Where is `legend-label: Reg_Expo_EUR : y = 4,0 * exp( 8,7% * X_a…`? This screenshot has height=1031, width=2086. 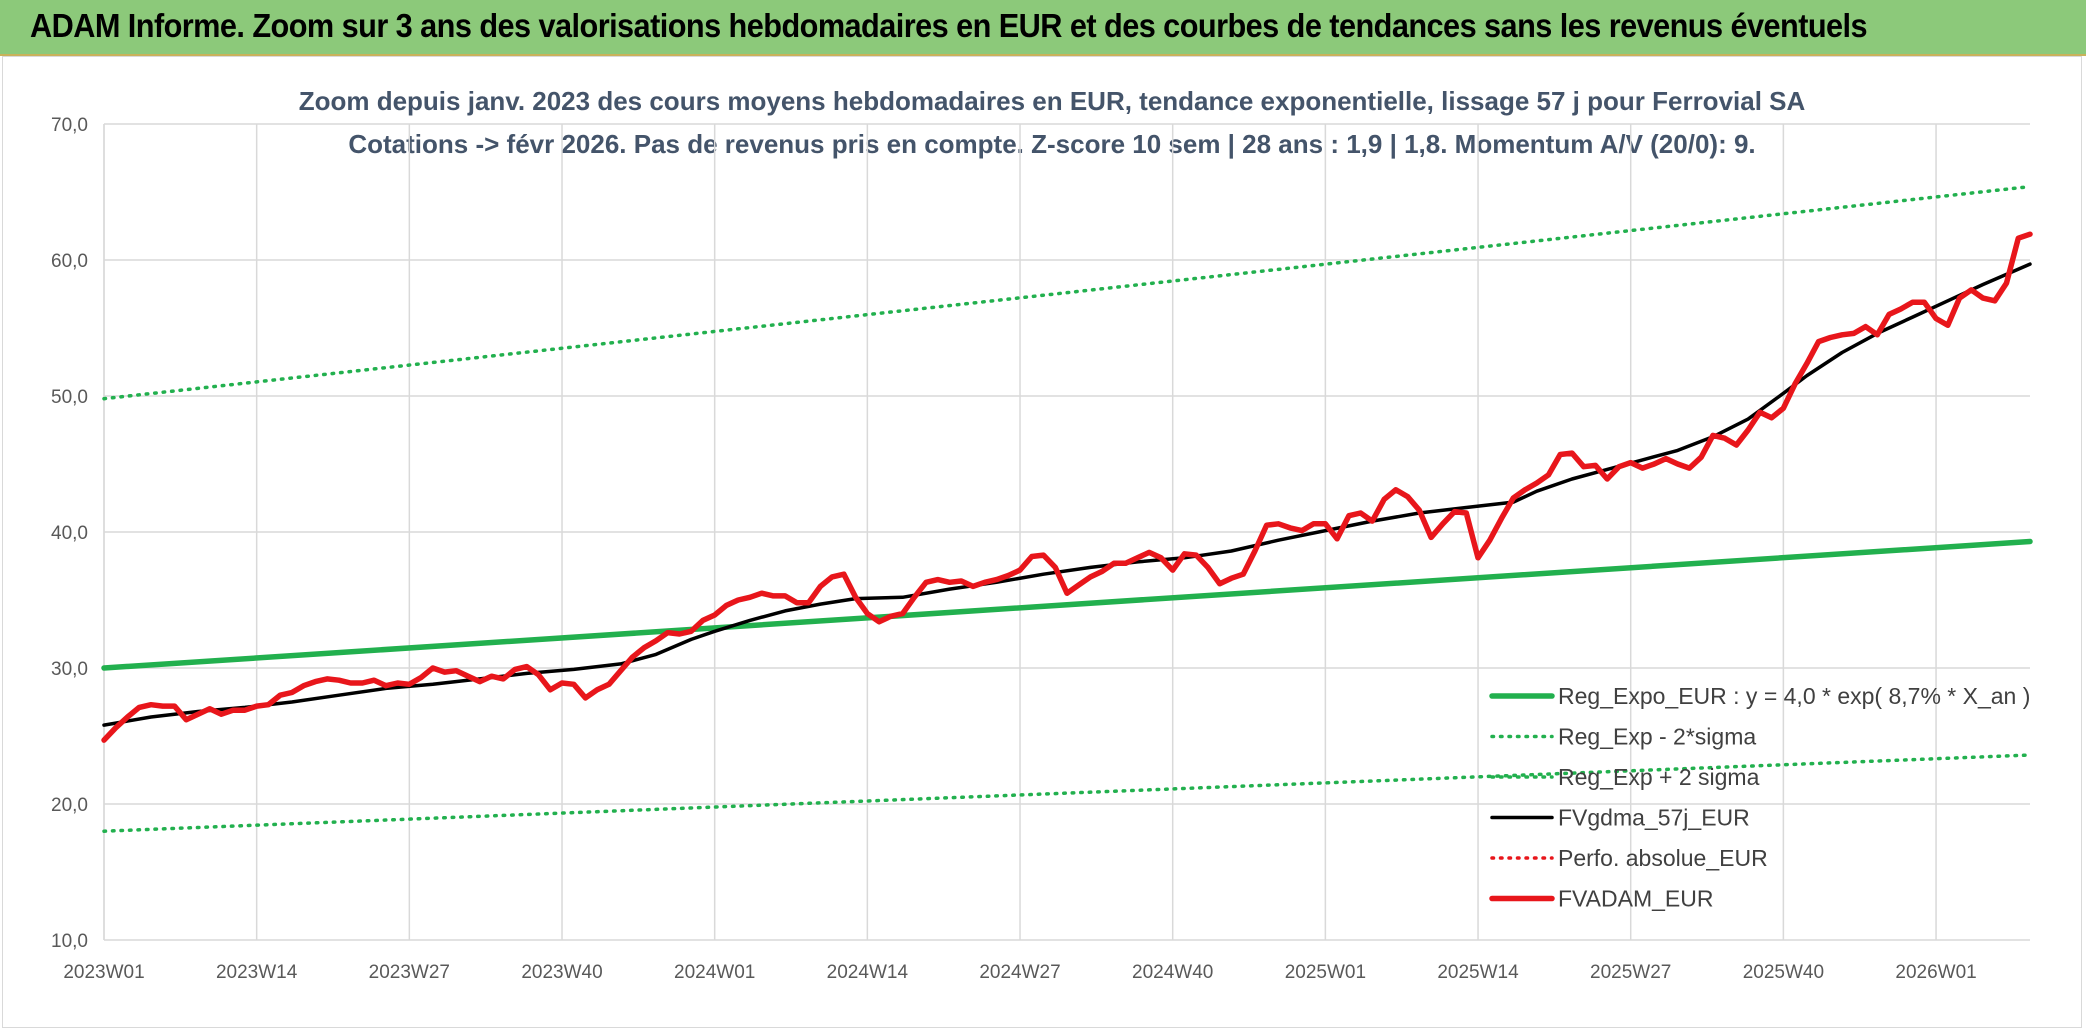
legend-label: Reg_Expo_EUR : y = 4,0 * exp( 8,7% * X_a… is located at coordinates (1794, 696).